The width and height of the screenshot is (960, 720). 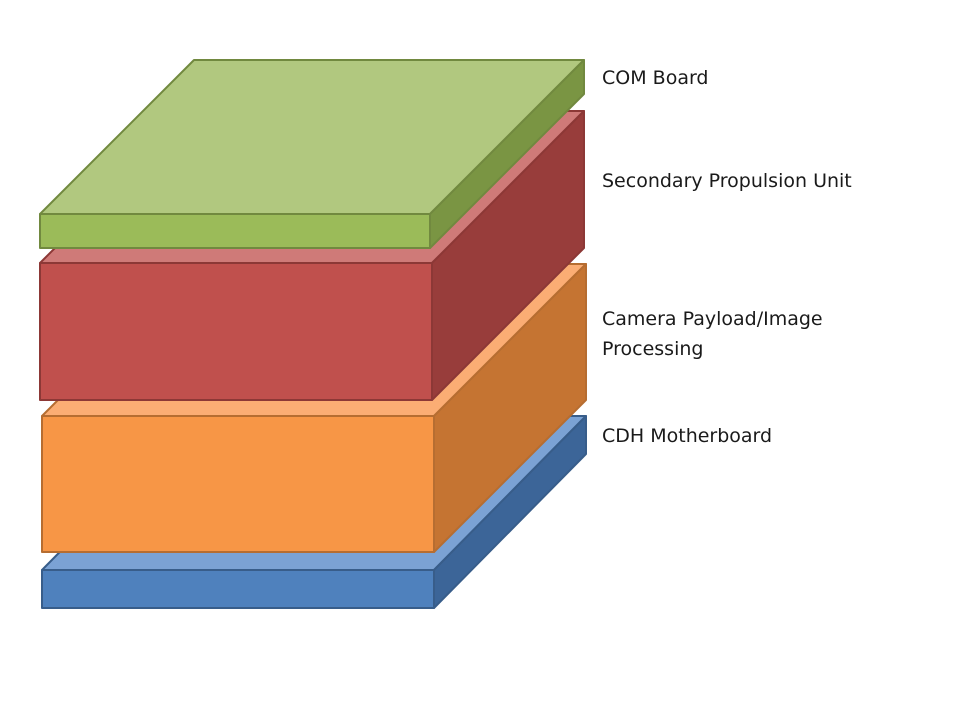 I want to click on com-board-label-line: COM Board, so click(x=655, y=78).